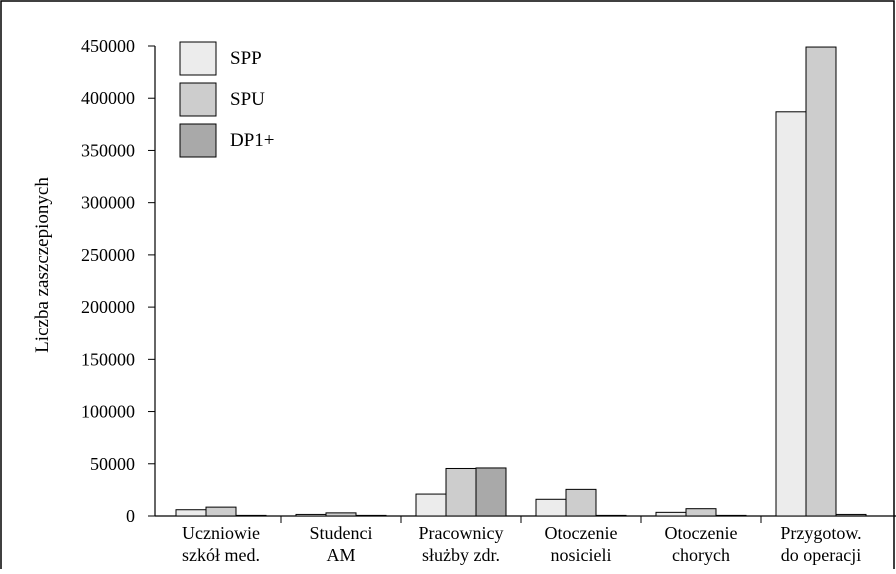 The height and width of the screenshot is (574, 896). I want to click on legend: SPP SPU DP1+, so click(227, 99).